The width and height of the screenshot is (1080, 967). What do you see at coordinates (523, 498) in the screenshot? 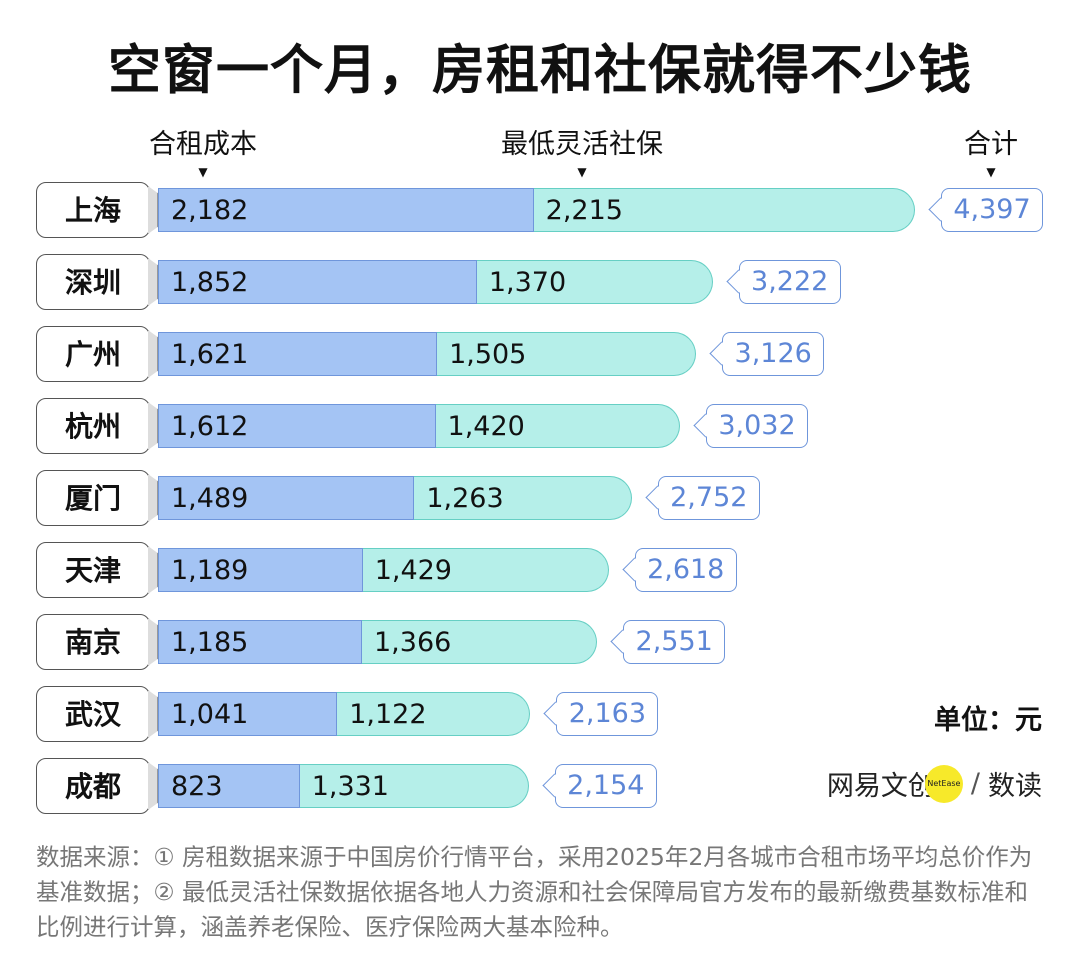
I see `bar-insurance: 1,263` at bounding box center [523, 498].